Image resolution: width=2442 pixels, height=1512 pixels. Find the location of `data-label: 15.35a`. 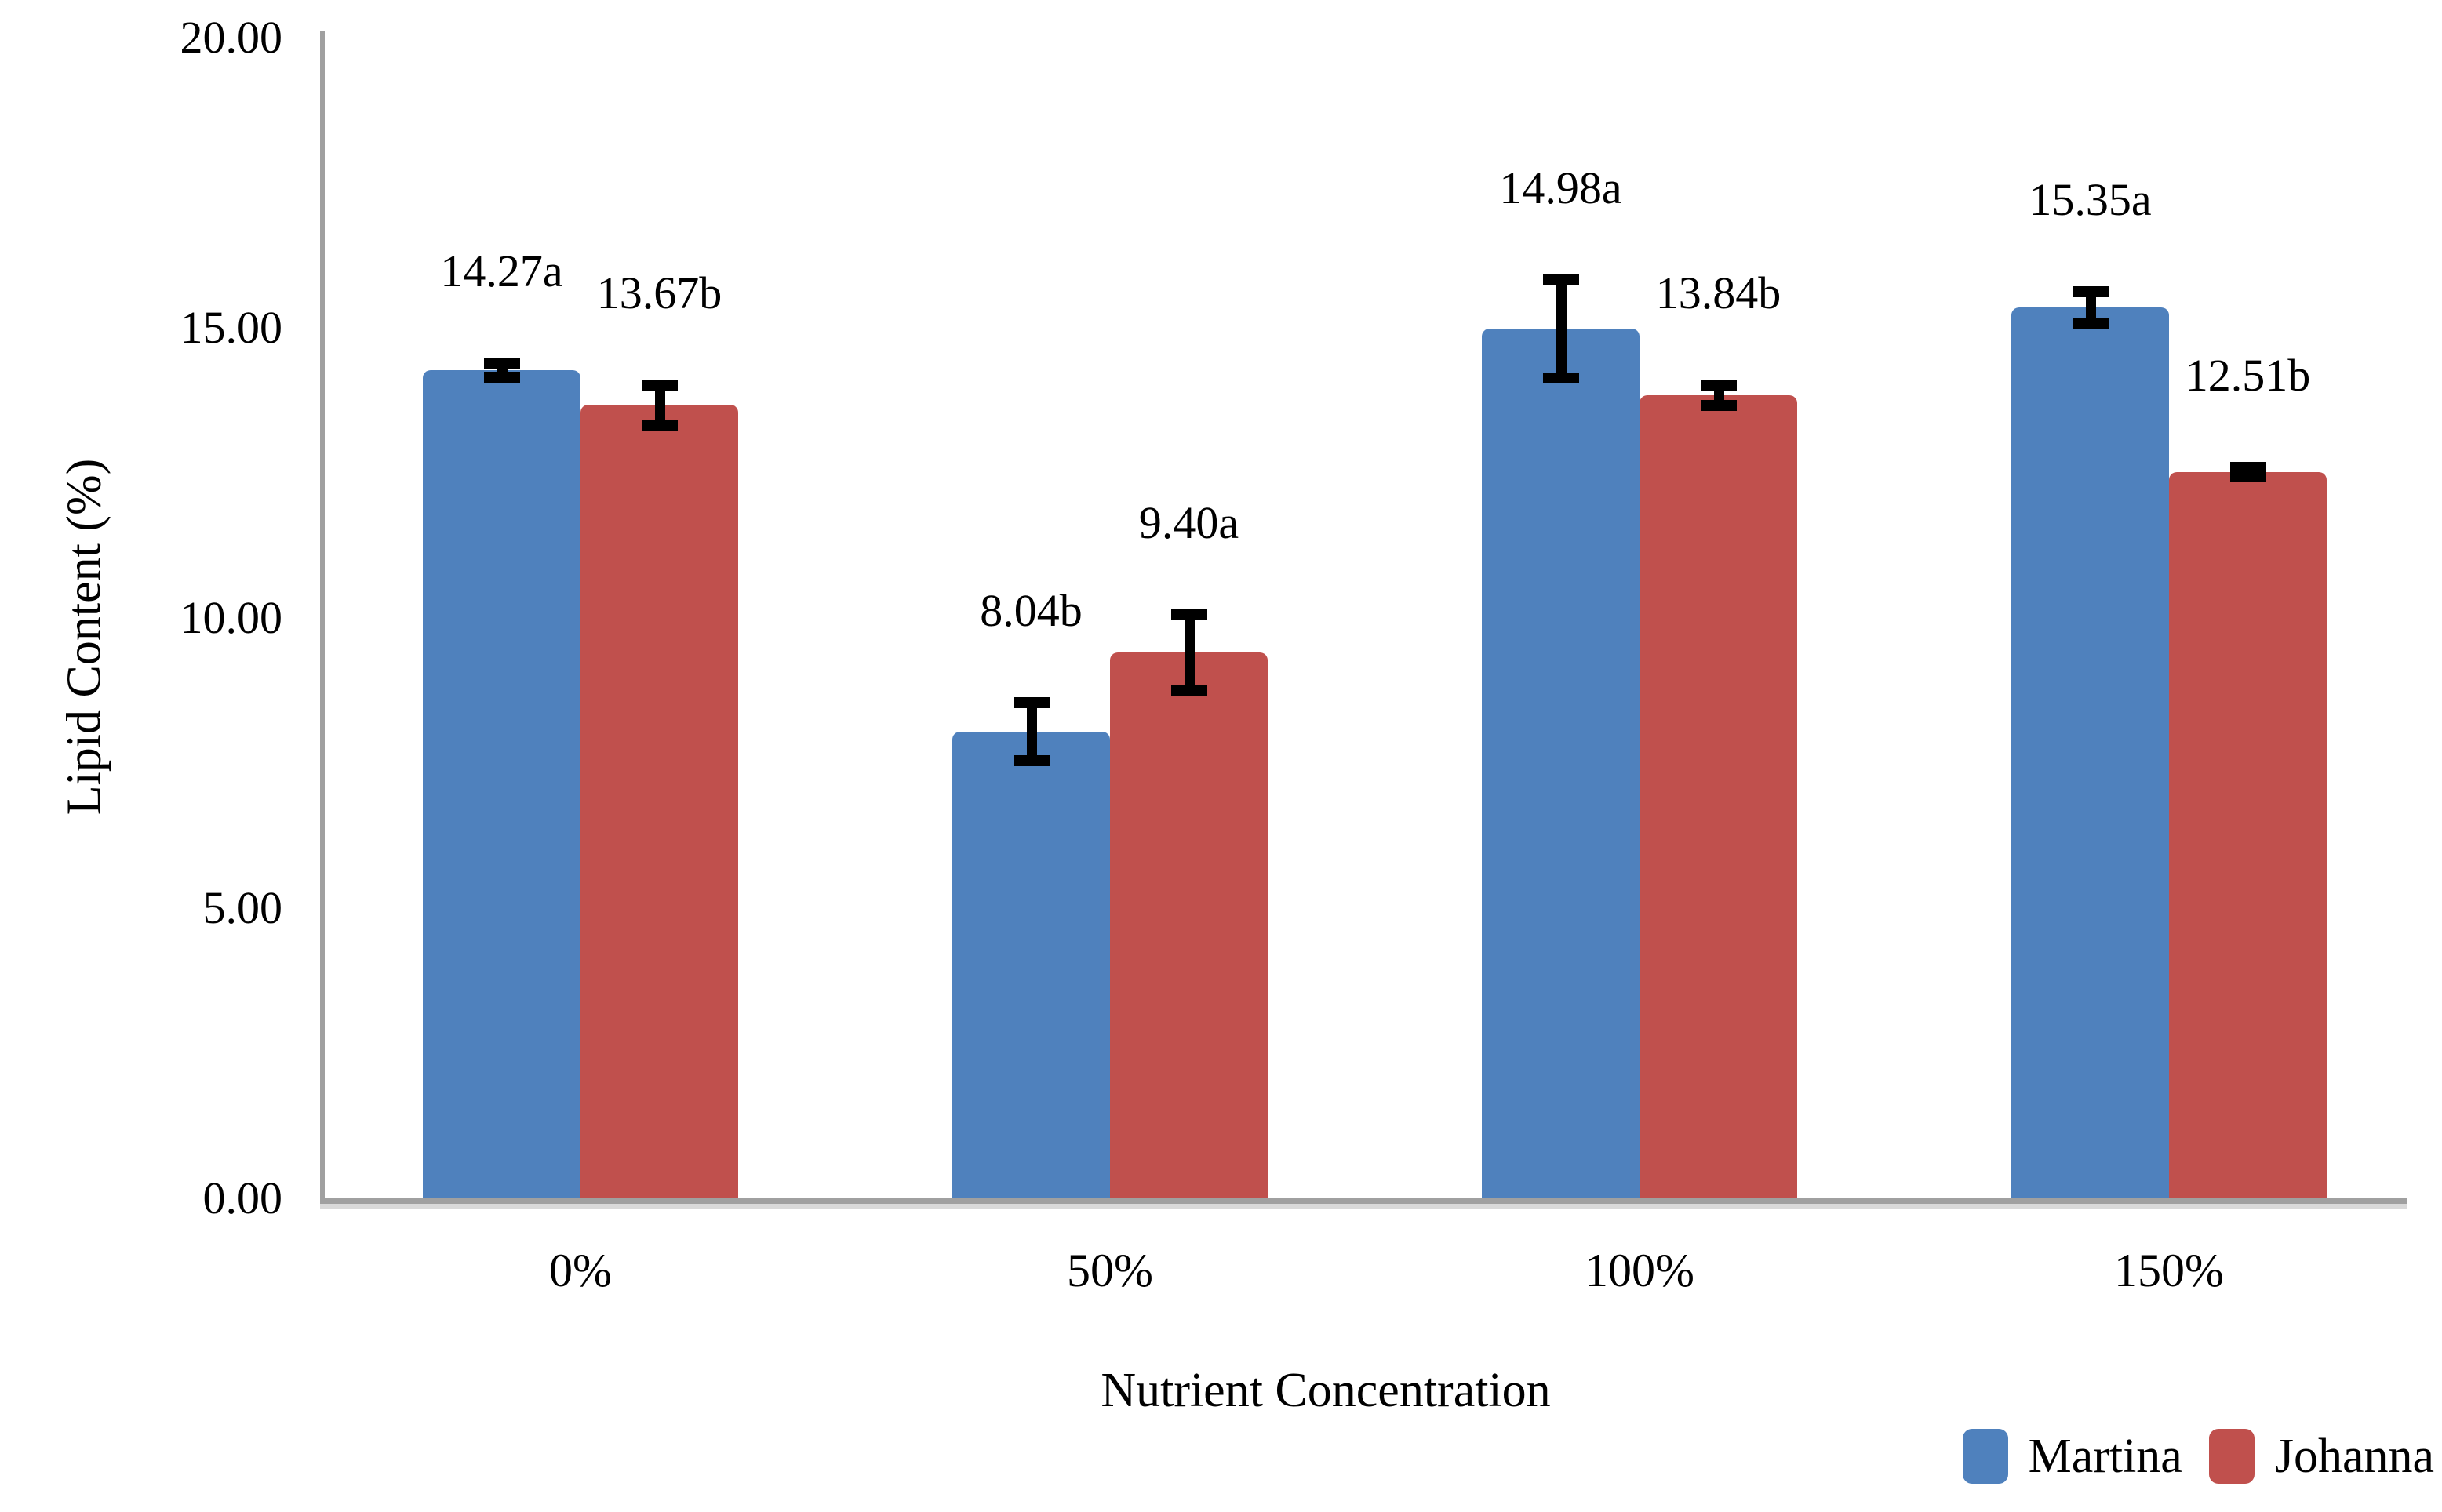

data-label: 15.35a is located at coordinates (2091, 200).